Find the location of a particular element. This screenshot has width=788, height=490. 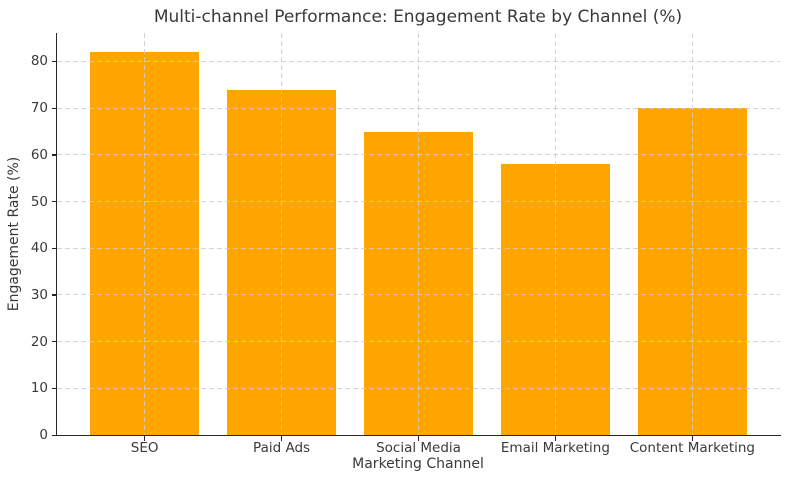

x-tick-label-paid-ads: Paid Ads is located at coordinates (282, 448).